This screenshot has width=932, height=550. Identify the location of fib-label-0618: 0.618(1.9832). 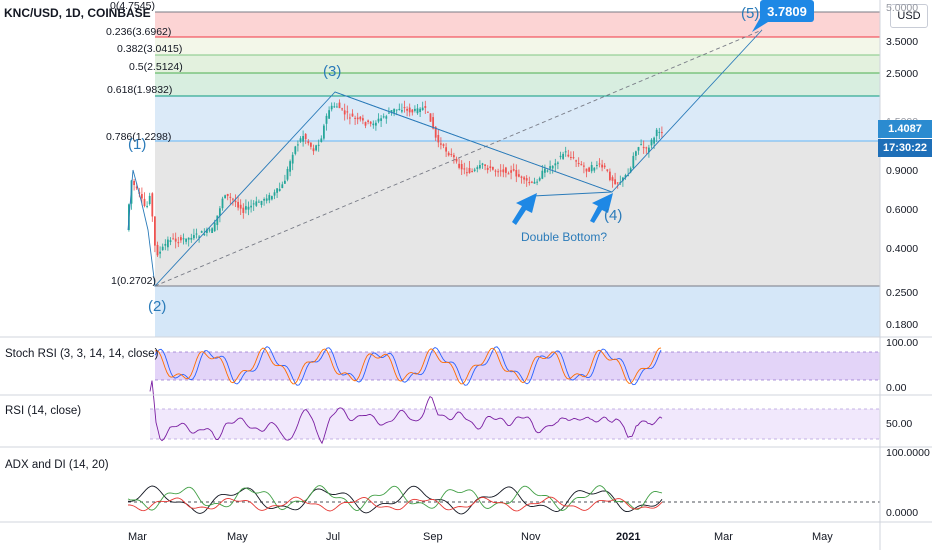
(140, 90).